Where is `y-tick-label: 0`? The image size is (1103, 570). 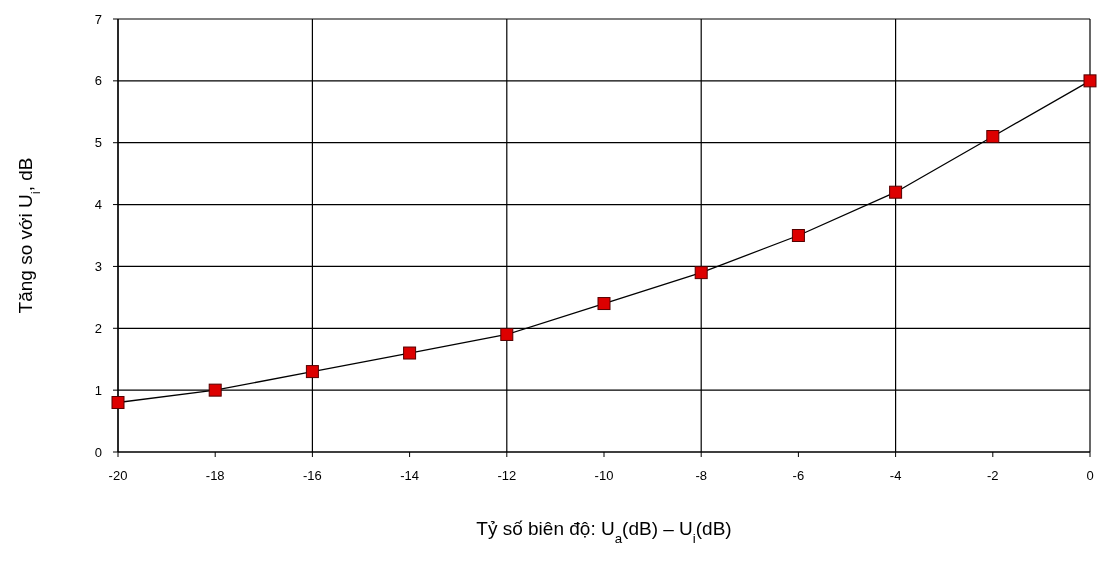
y-tick-label: 0 is located at coordinates (98, 452).